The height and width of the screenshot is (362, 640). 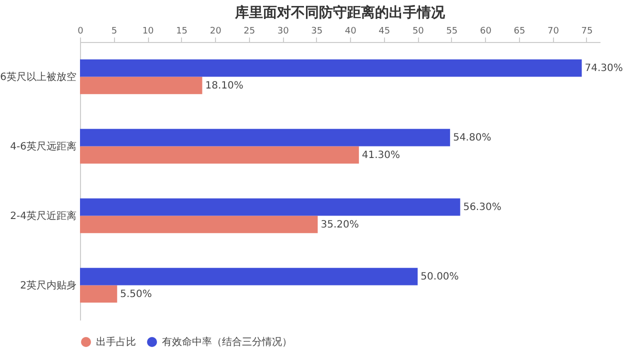 I want to click on data-label: 5.50%, so click(x=136, y=294).